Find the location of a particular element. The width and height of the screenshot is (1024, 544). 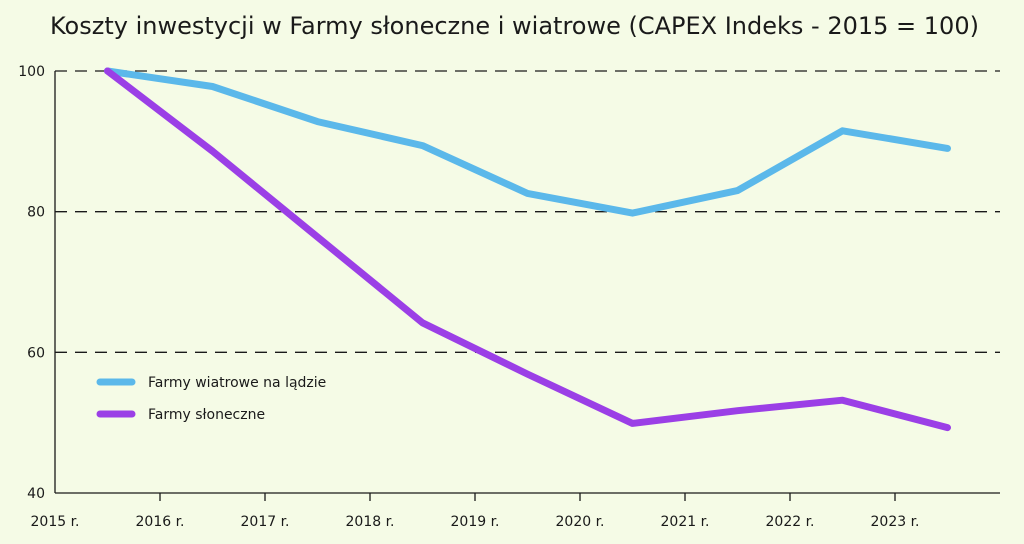

y-tick-label: 80 is located at coordinates (36, 213).